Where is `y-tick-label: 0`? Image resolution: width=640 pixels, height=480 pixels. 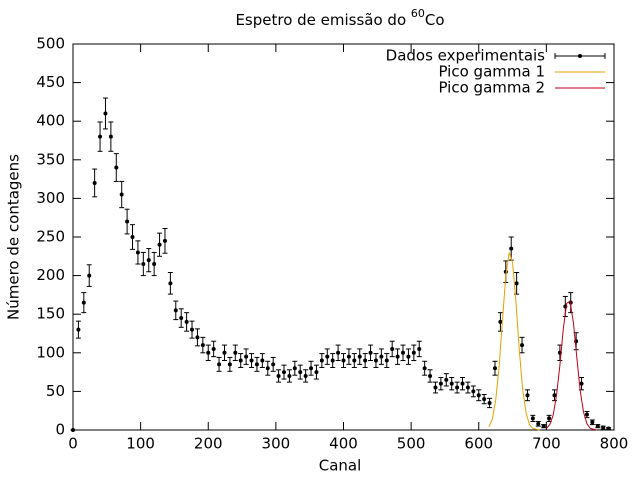
y-tick-label: 0 is located at coordinates (60, 430).